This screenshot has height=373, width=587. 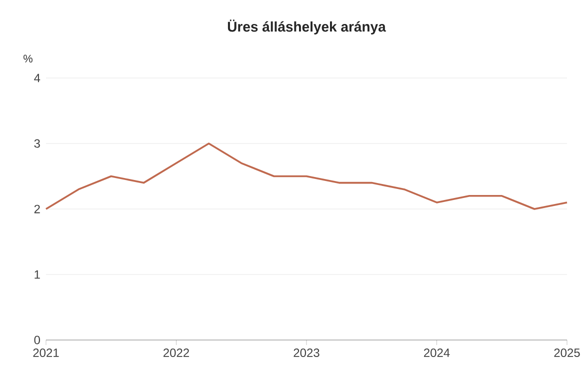 What do you see at coordinates (37, 274) in the screenshot?
I see `y-tick-label: 1` at bounding box center [37, 274].